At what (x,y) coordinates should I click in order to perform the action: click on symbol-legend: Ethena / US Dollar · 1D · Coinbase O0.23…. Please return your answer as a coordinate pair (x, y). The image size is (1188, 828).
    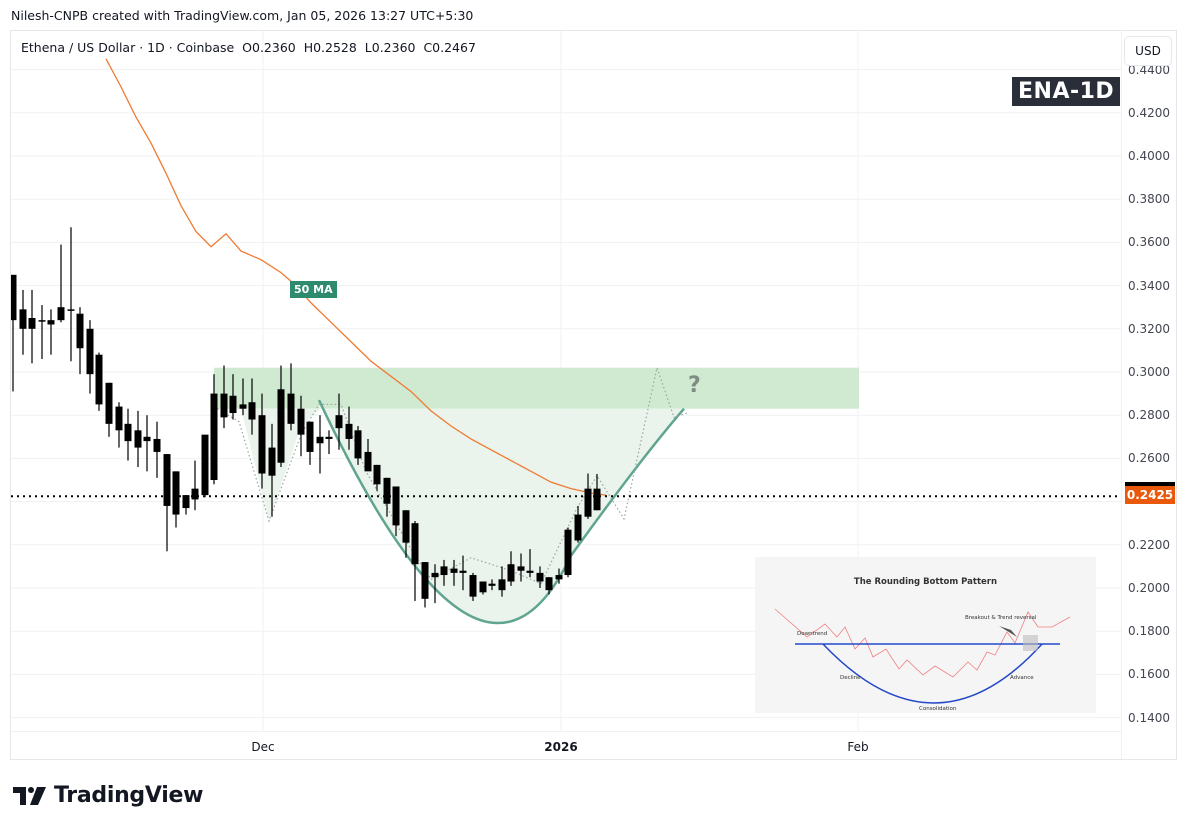
    Looking at the image, I should click on (248, 47).